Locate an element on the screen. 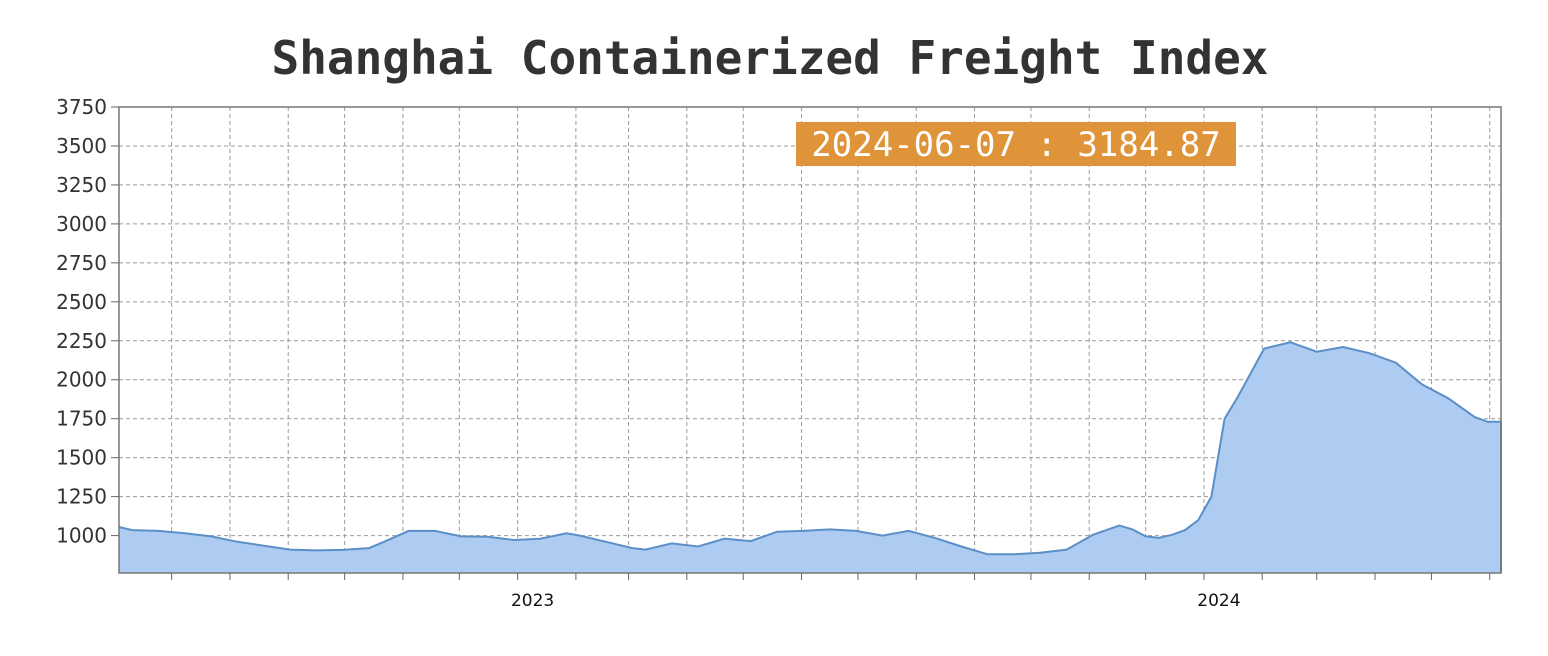  x-tick-label: 2024 is located at coordinates (1218, 601).